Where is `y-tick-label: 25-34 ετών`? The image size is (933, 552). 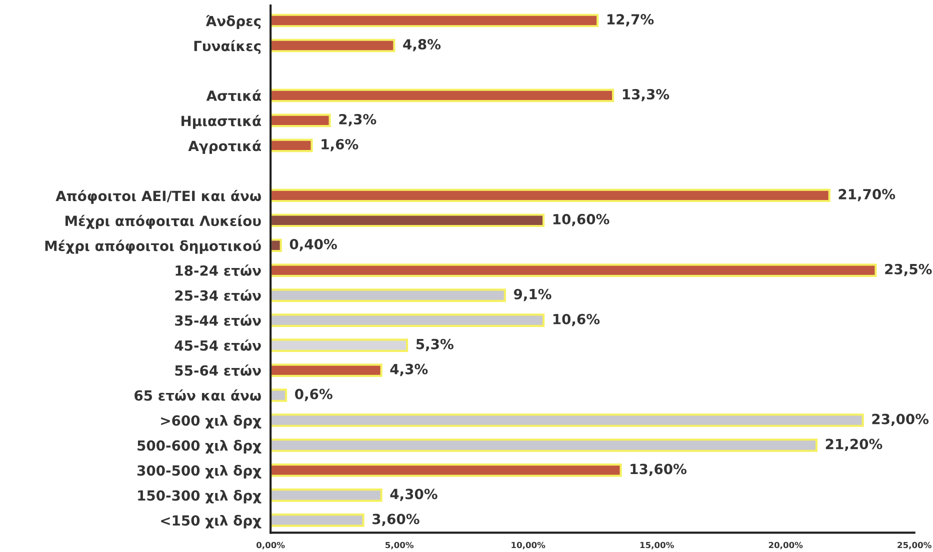
y-tick-label: 25-34 ετών is located at coordinates (218, 295).